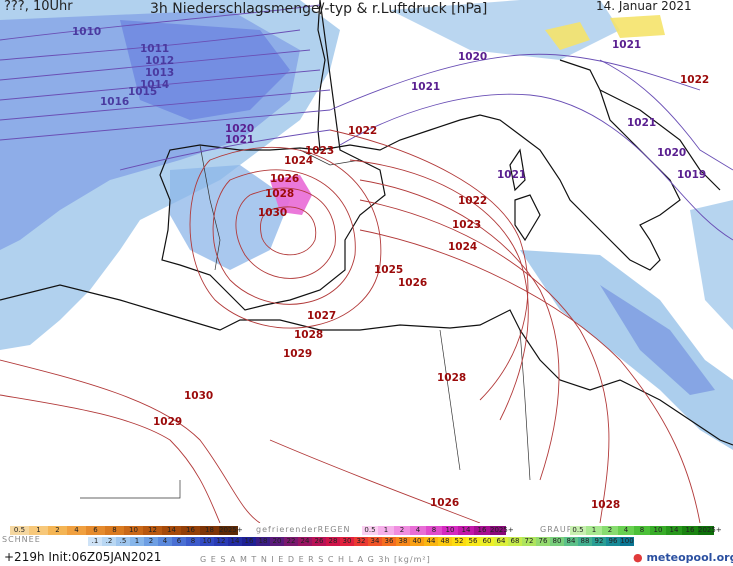  Describe the element at coordinates (319, 541) in the screenshot. I see `total-scale-cell: 26` at that location.